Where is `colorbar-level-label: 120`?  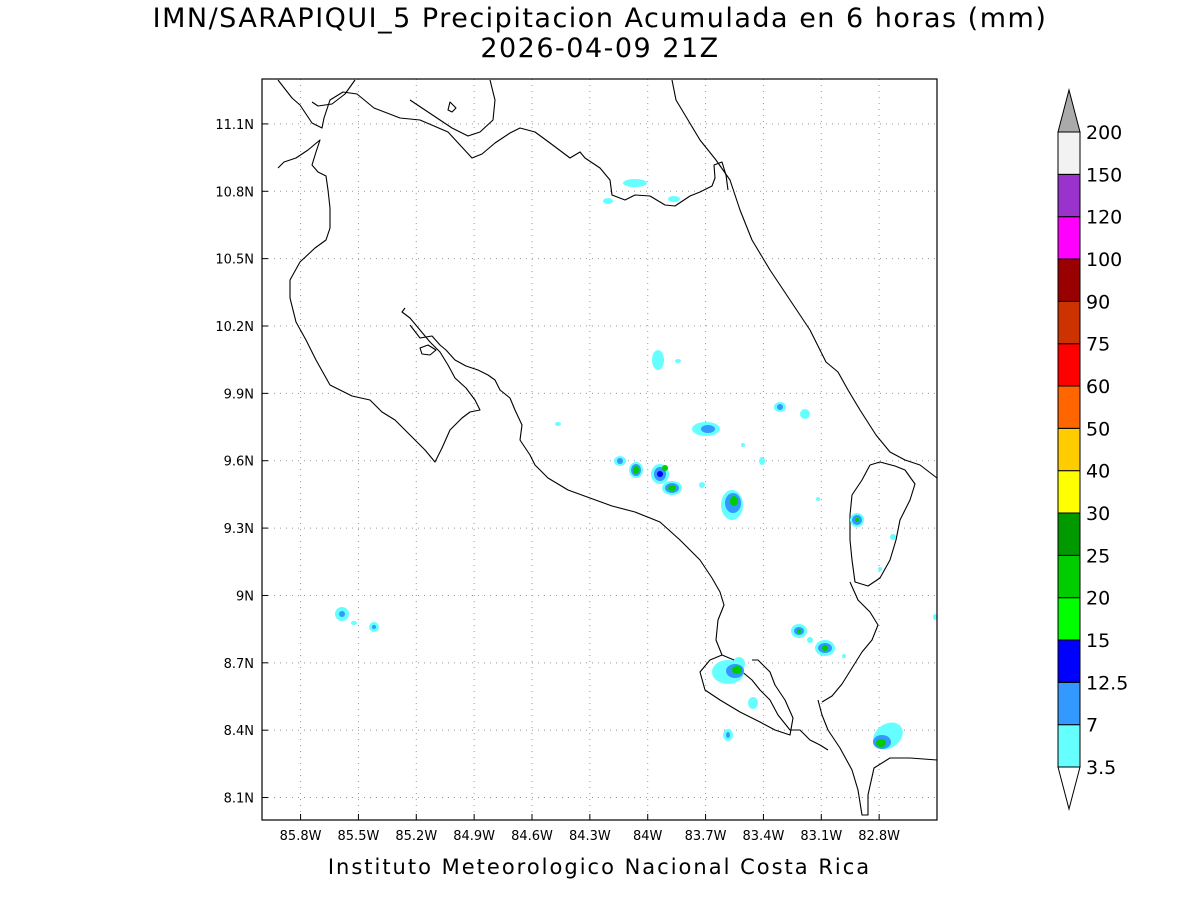
colorbar-level-label: 120 is located at coordinates (1104, 218).